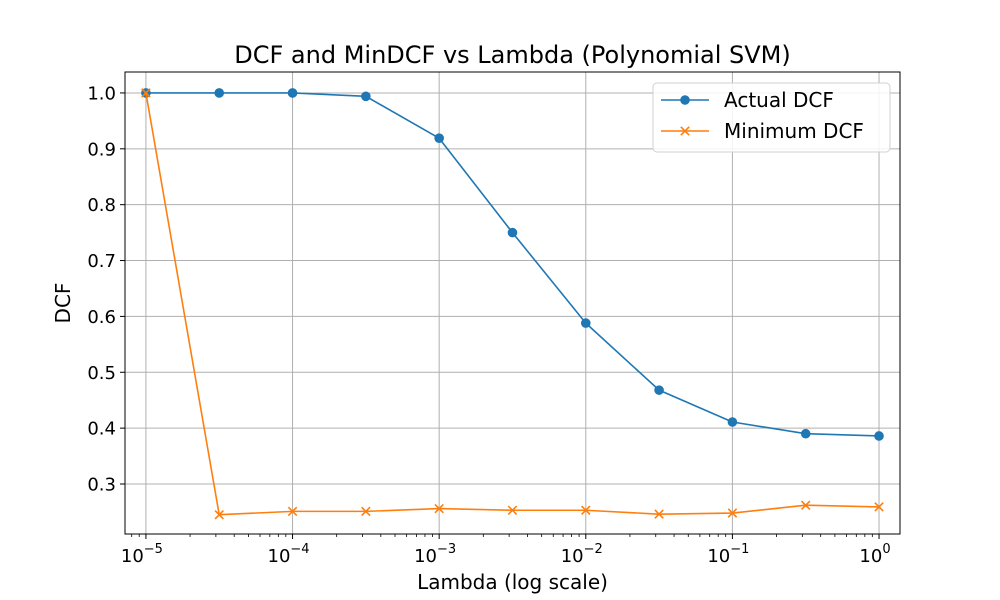 The width and height of the screenshot is (1000, 600). Describe the element at coordinates (101, 317) in the screenshot. I see `y-tick-label: 0.6` at that location.